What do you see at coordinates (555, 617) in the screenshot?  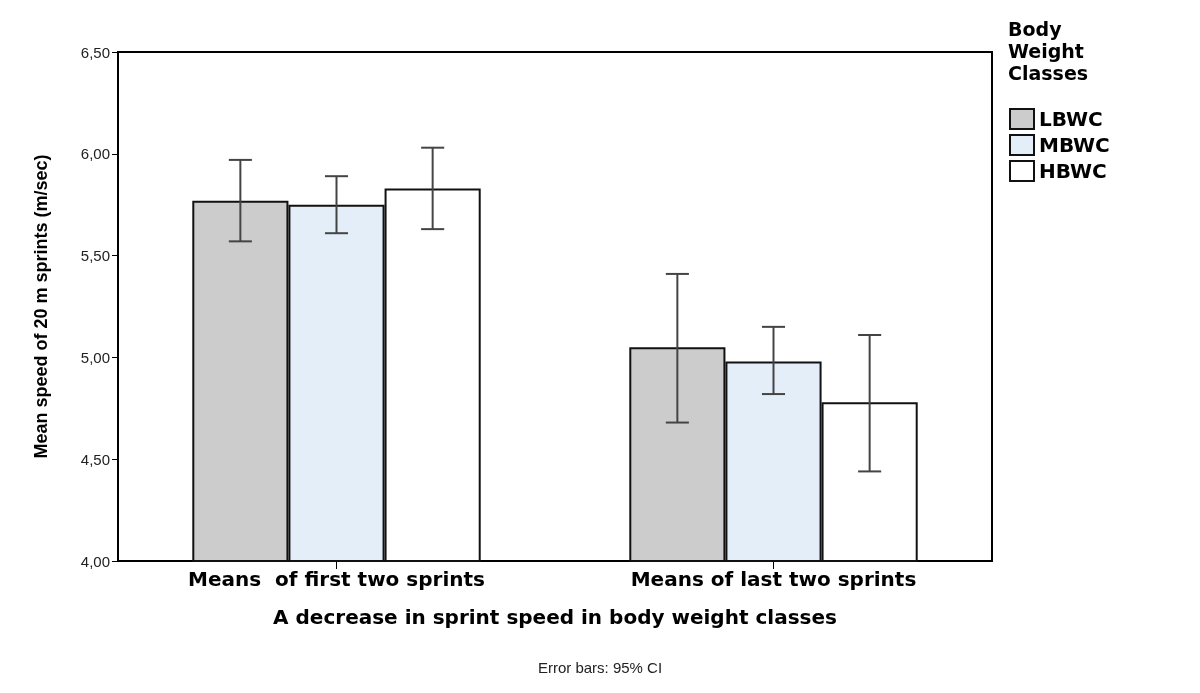 I see `x-axis-title: A decrease in sprint speed in body weight classes` at bounding box center [555, 617].